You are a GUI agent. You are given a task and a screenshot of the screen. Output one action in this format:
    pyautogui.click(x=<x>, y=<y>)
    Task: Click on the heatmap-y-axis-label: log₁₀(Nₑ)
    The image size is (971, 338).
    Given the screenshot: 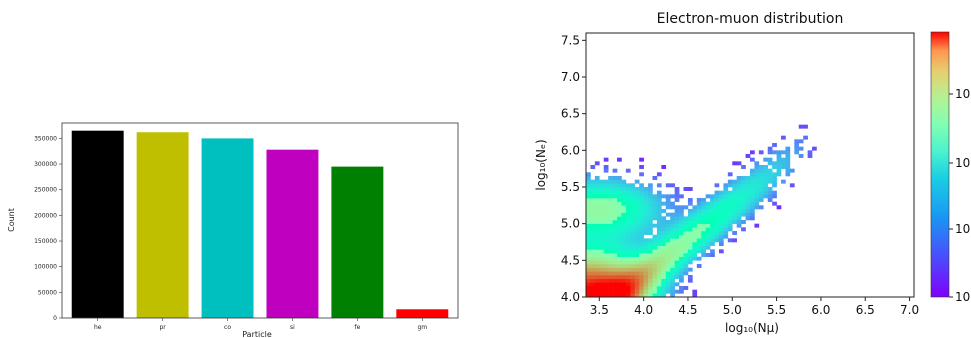 What is the action you would take?
    pyautogui.click(x=541, y=164)
    